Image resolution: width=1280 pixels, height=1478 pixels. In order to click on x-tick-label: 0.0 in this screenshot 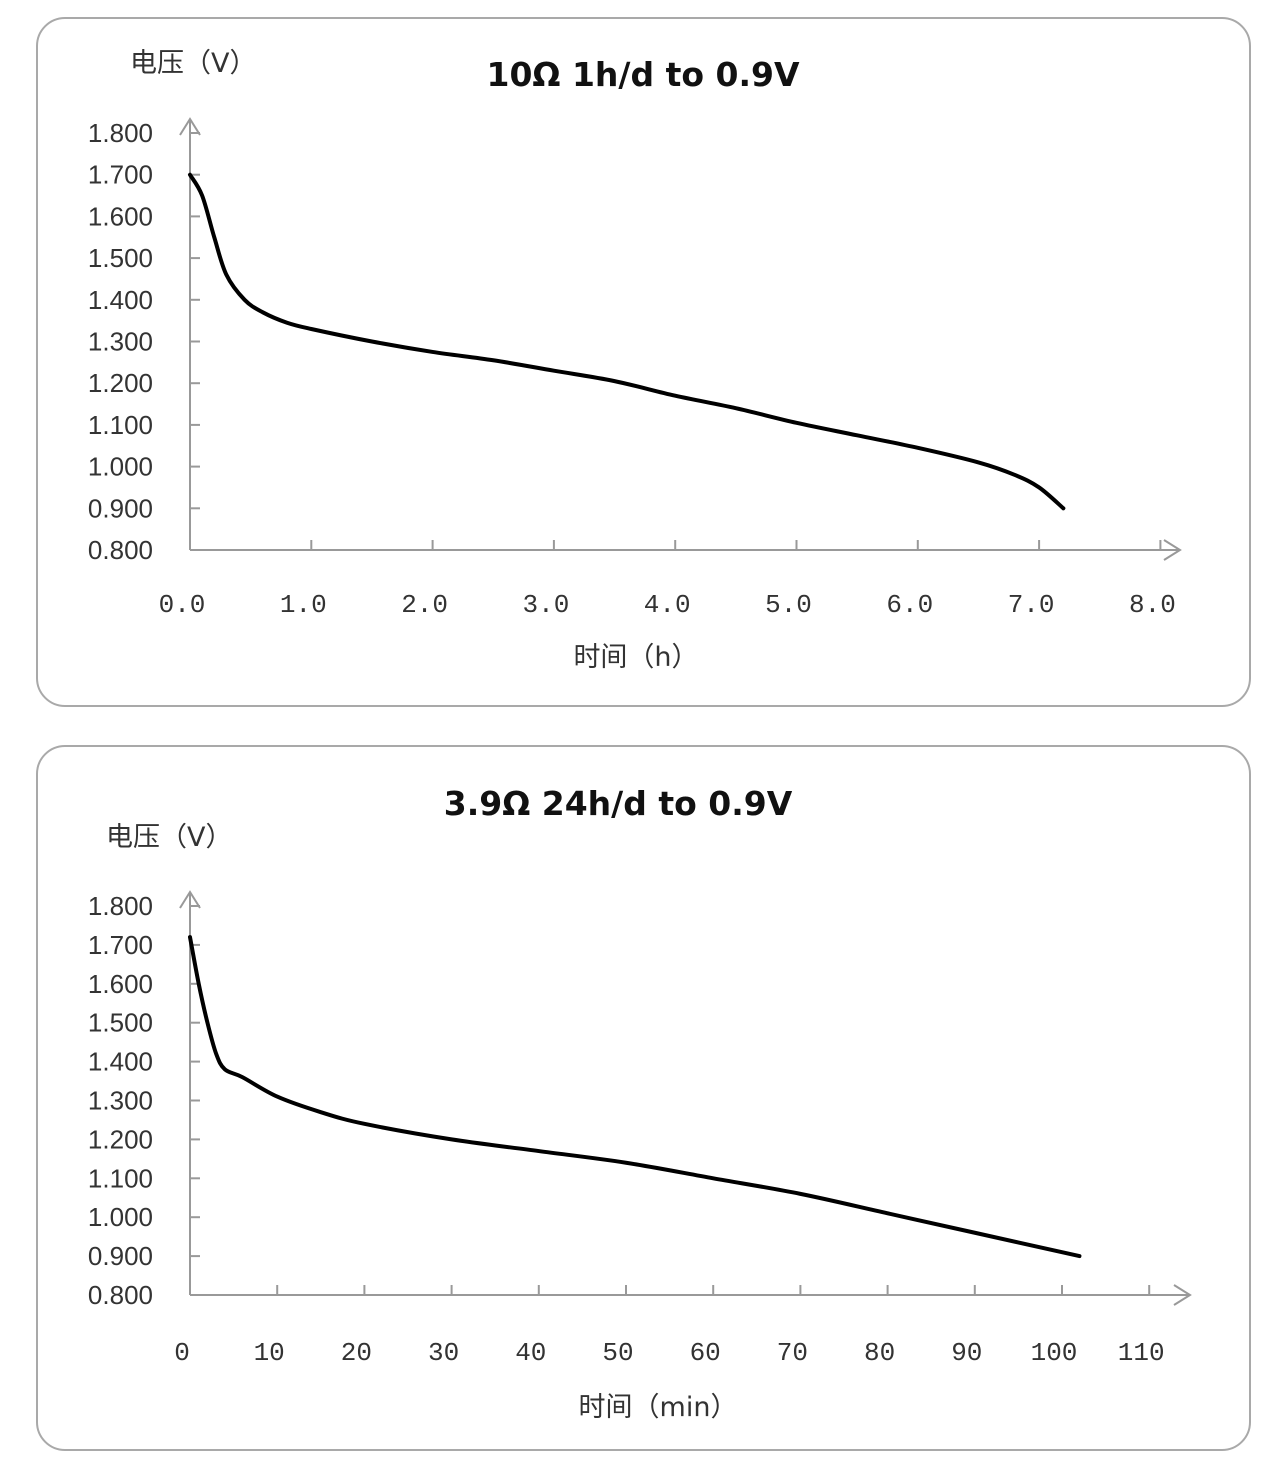, I will do `click(182, 605)`.